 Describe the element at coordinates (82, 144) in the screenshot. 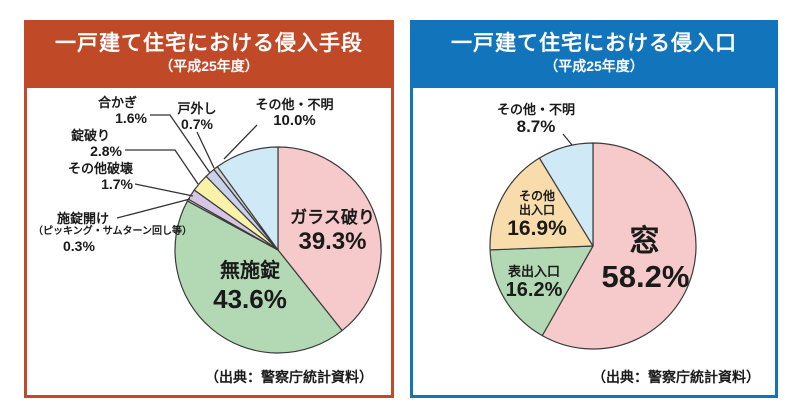

I see `slice-label-lock-breaking: 錠破り 2.8%` at that location.